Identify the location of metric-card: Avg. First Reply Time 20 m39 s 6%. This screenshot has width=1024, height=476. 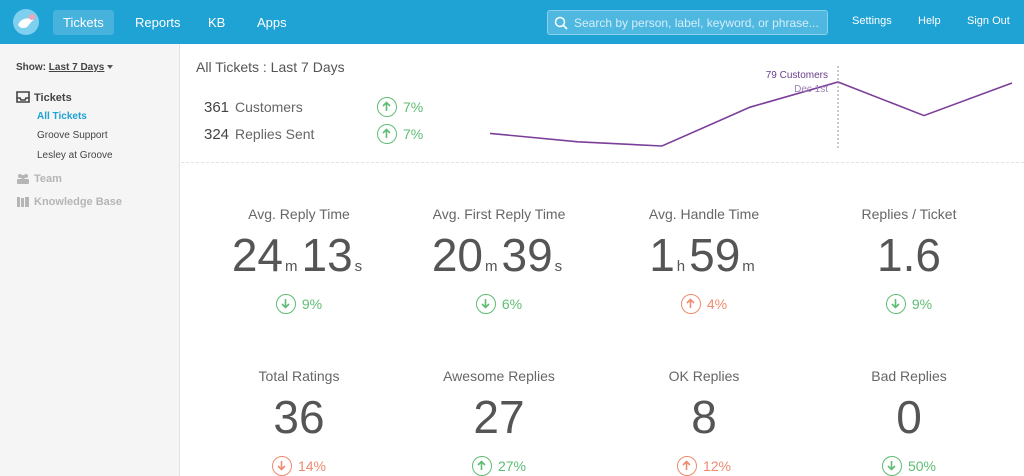
(499, 260).